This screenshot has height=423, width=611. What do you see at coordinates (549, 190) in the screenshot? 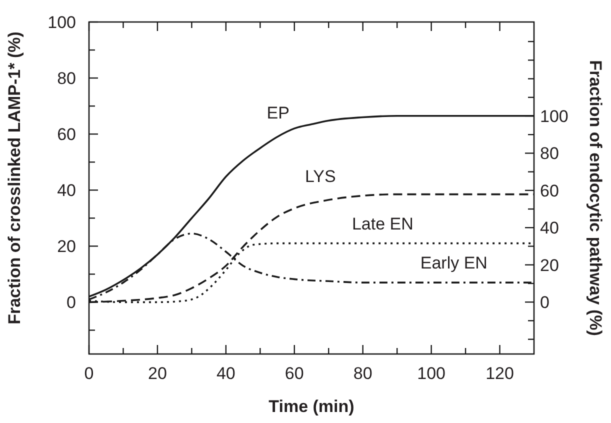
I see `y2-tick-label: 60` at bounding box center [549, 190].